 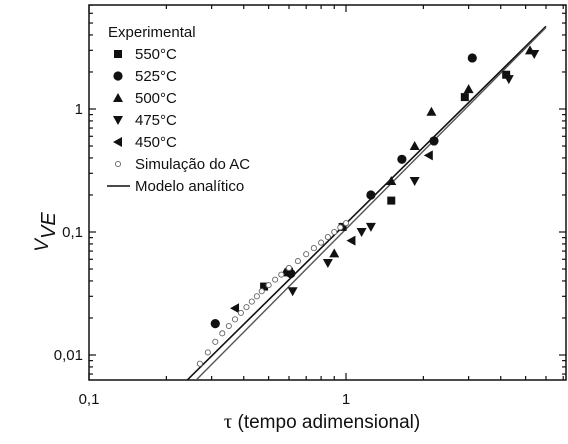 I want to click on y-tick-label: 0,01, so click(x=68, y=355).